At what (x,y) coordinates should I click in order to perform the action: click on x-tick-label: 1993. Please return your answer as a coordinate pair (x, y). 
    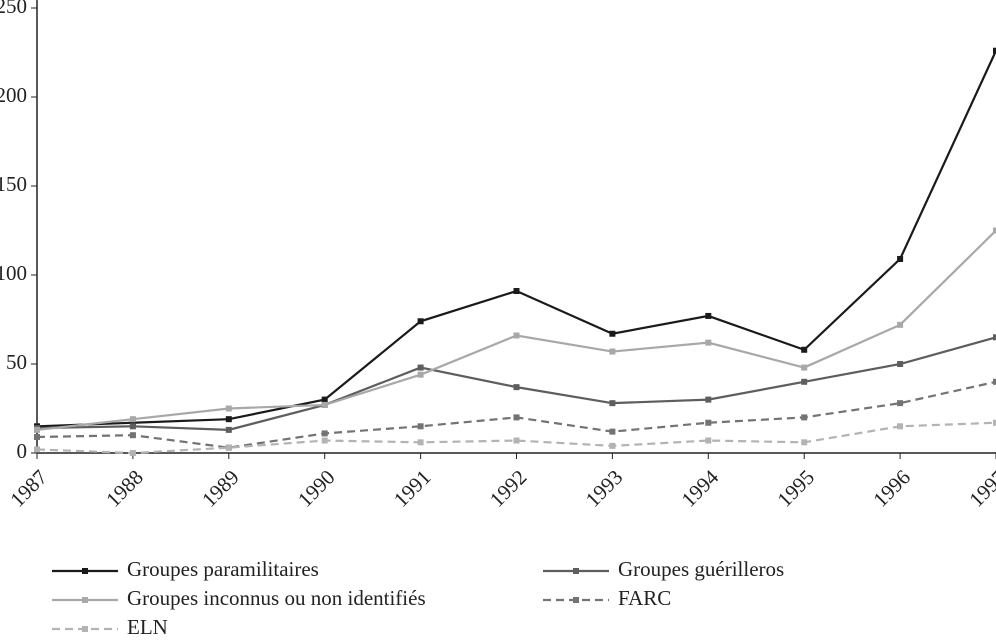
    Looking at the image, I should click on (604, 488).